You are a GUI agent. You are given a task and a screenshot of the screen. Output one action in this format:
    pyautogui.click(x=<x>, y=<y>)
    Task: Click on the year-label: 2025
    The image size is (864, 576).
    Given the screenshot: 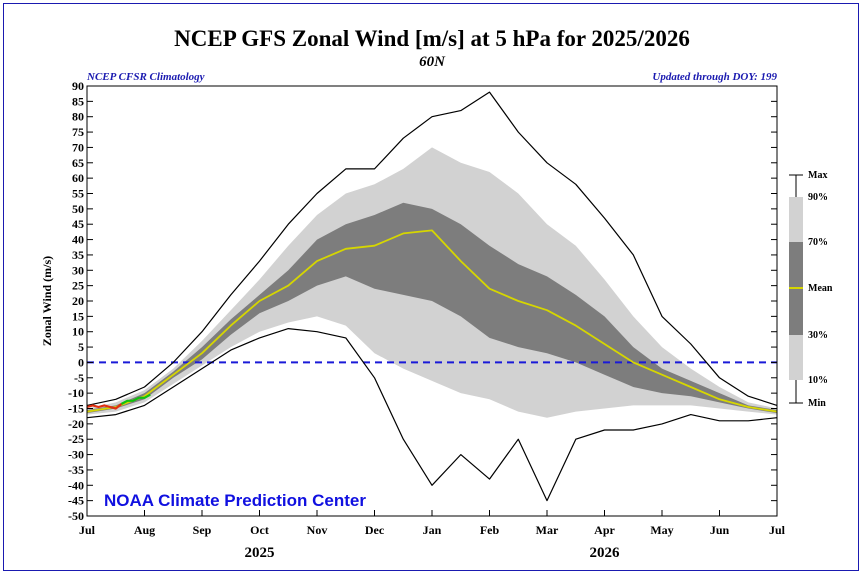 What is the action you would take?
    pyautogui.click(x=260, y=553)
    